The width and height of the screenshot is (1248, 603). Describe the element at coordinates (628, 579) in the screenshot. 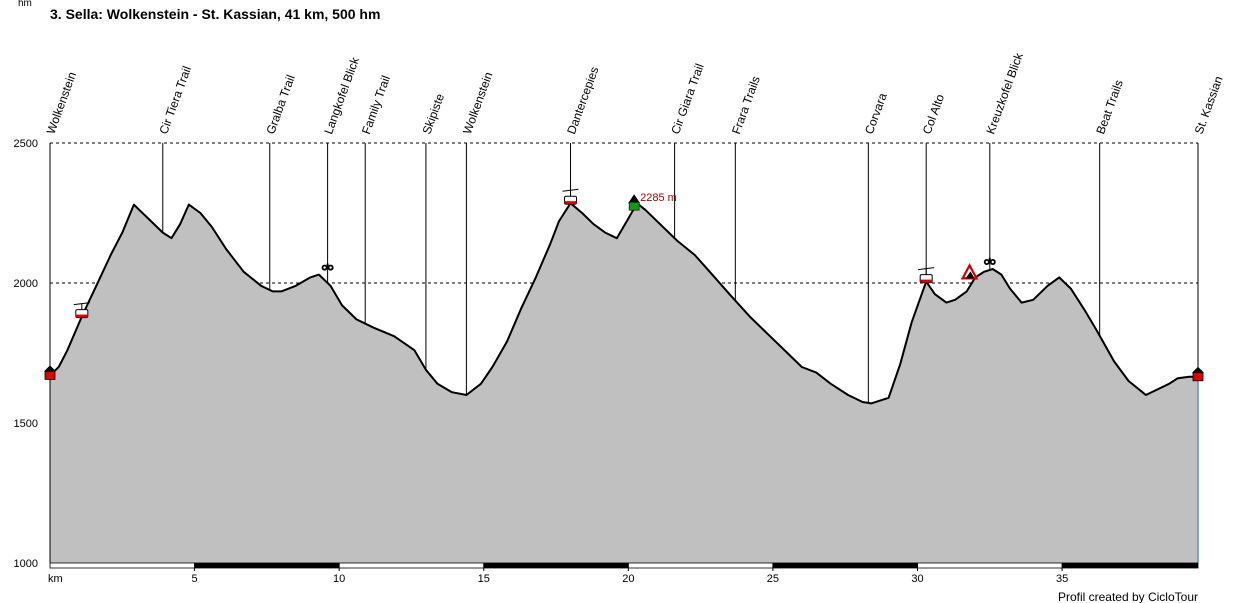

I see `x-tick-label-20: 20` at that location.